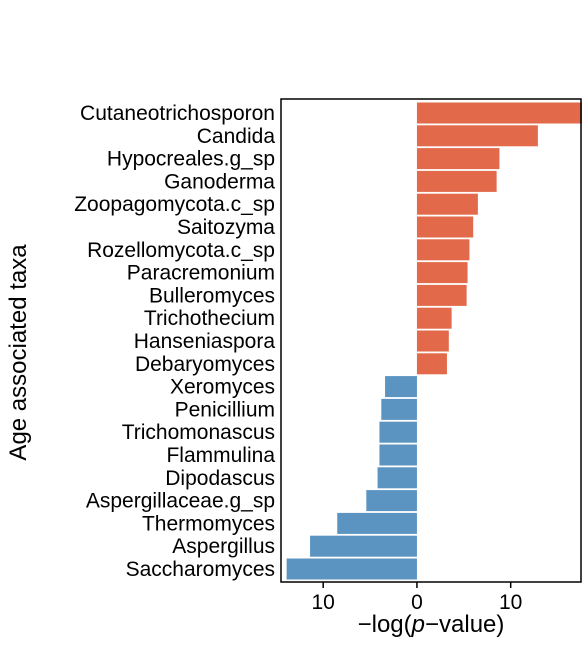 The image size is (584, 651). Describe the element at coordinates (18, 352) in the screenshot. I see `y-axis-title: Age associated taxa` at that location.